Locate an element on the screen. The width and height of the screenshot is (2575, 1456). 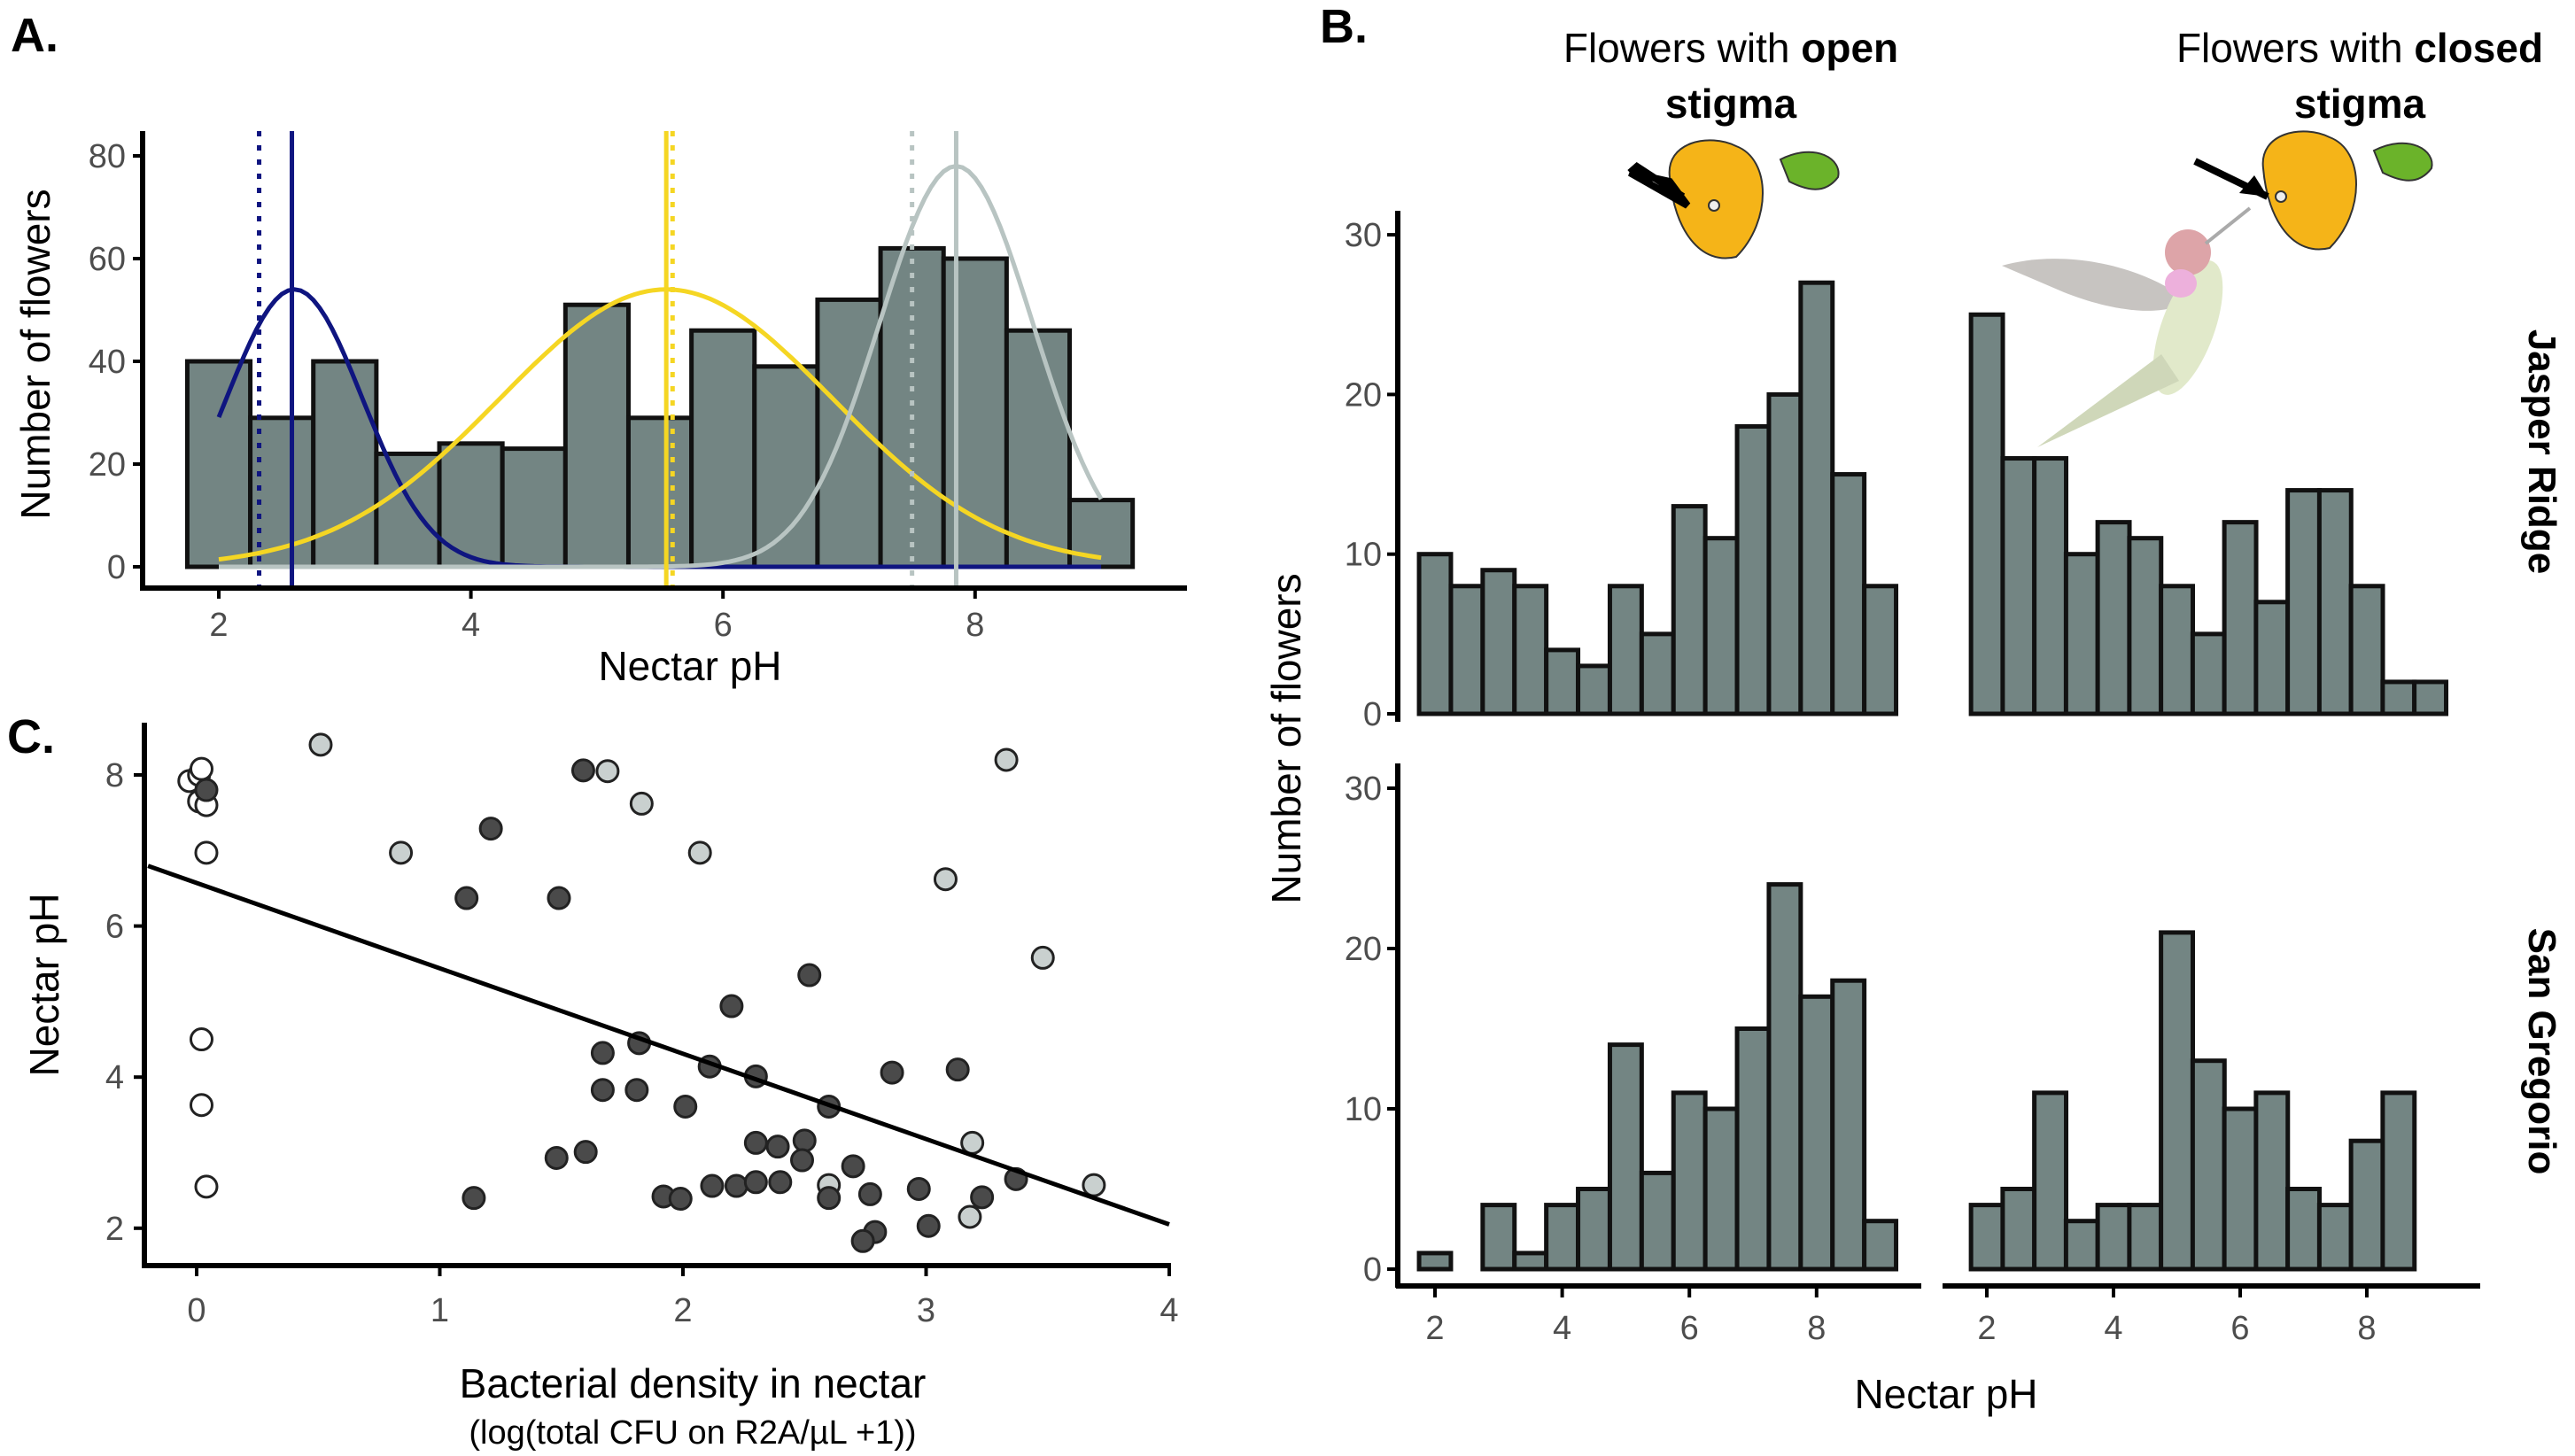
y-tick-label: 60 is located at coordinates (107, 259).